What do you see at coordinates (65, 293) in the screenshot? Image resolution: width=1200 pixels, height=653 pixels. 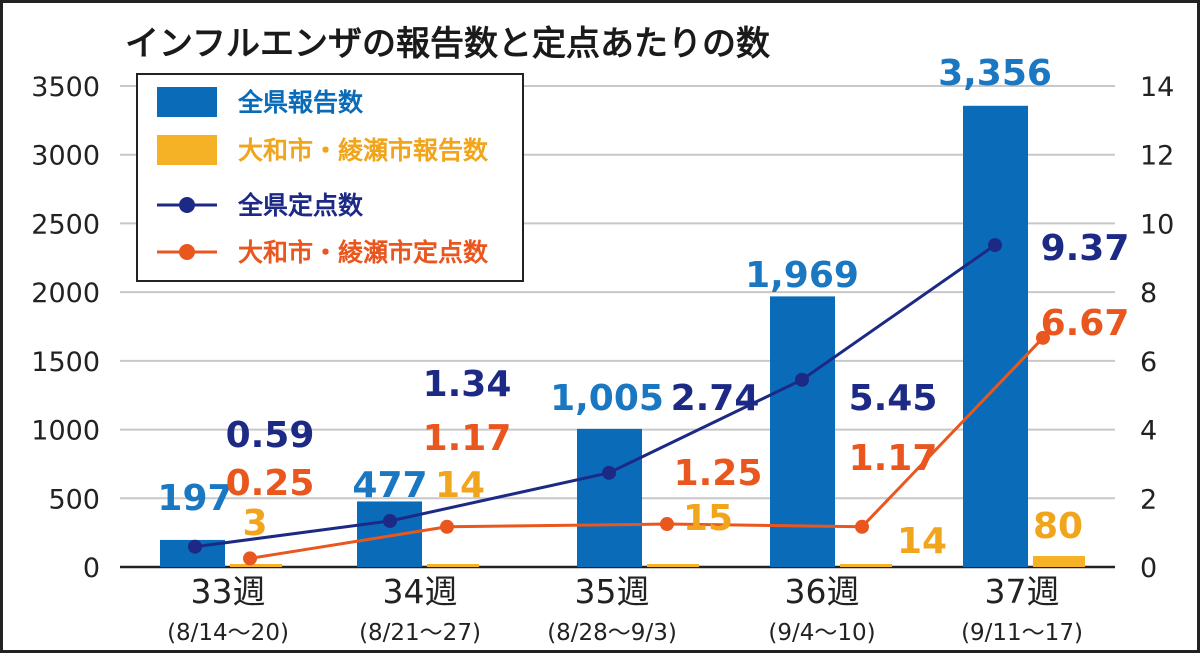 I see `left-tick-label: 2000` at bounding box center [65, 293].